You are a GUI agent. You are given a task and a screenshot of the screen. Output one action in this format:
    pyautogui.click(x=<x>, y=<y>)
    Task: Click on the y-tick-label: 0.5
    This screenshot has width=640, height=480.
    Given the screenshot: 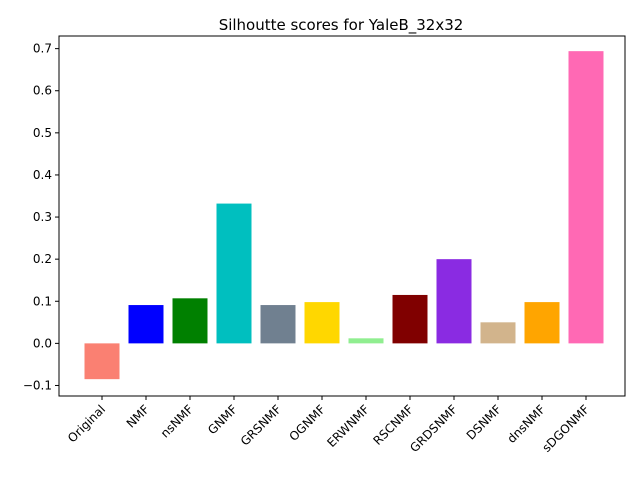 What is the action you would take?
    pyautogui.click(x=42, y=133)
    